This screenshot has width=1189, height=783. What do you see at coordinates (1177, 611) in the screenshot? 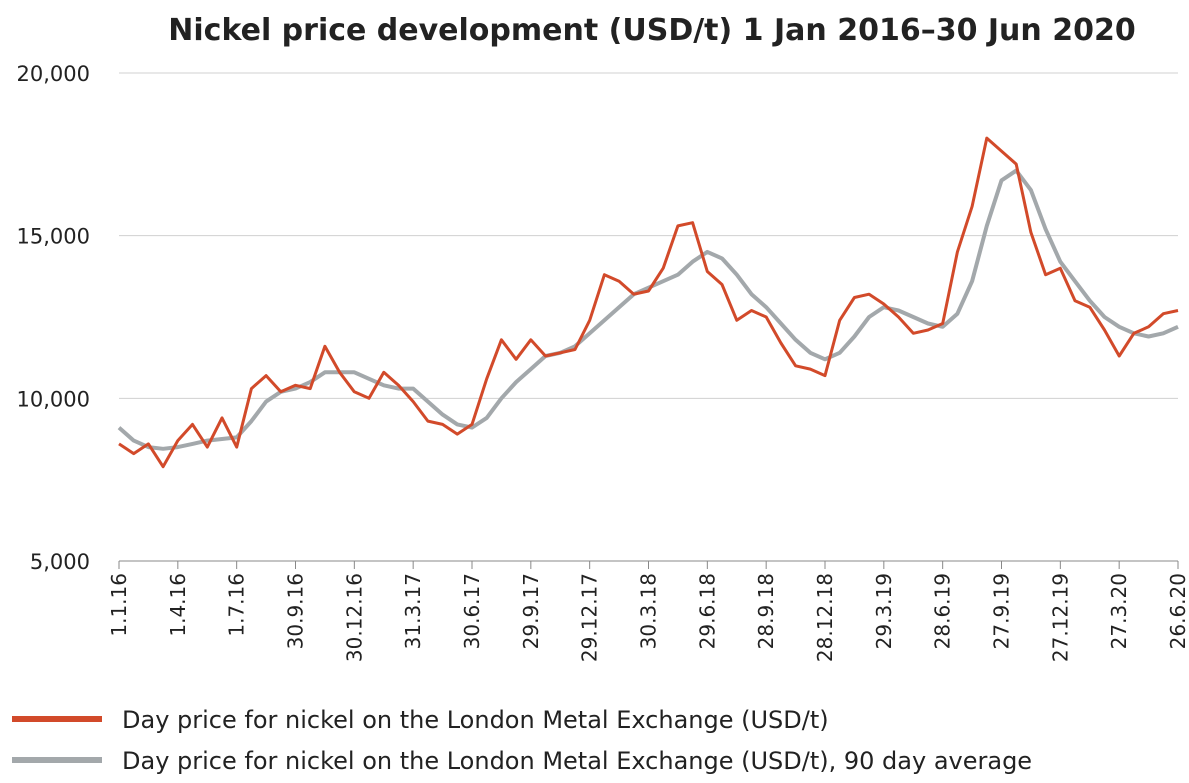
I see `x-tick-label: 26.6.20` at bounding box center [1177, 611].